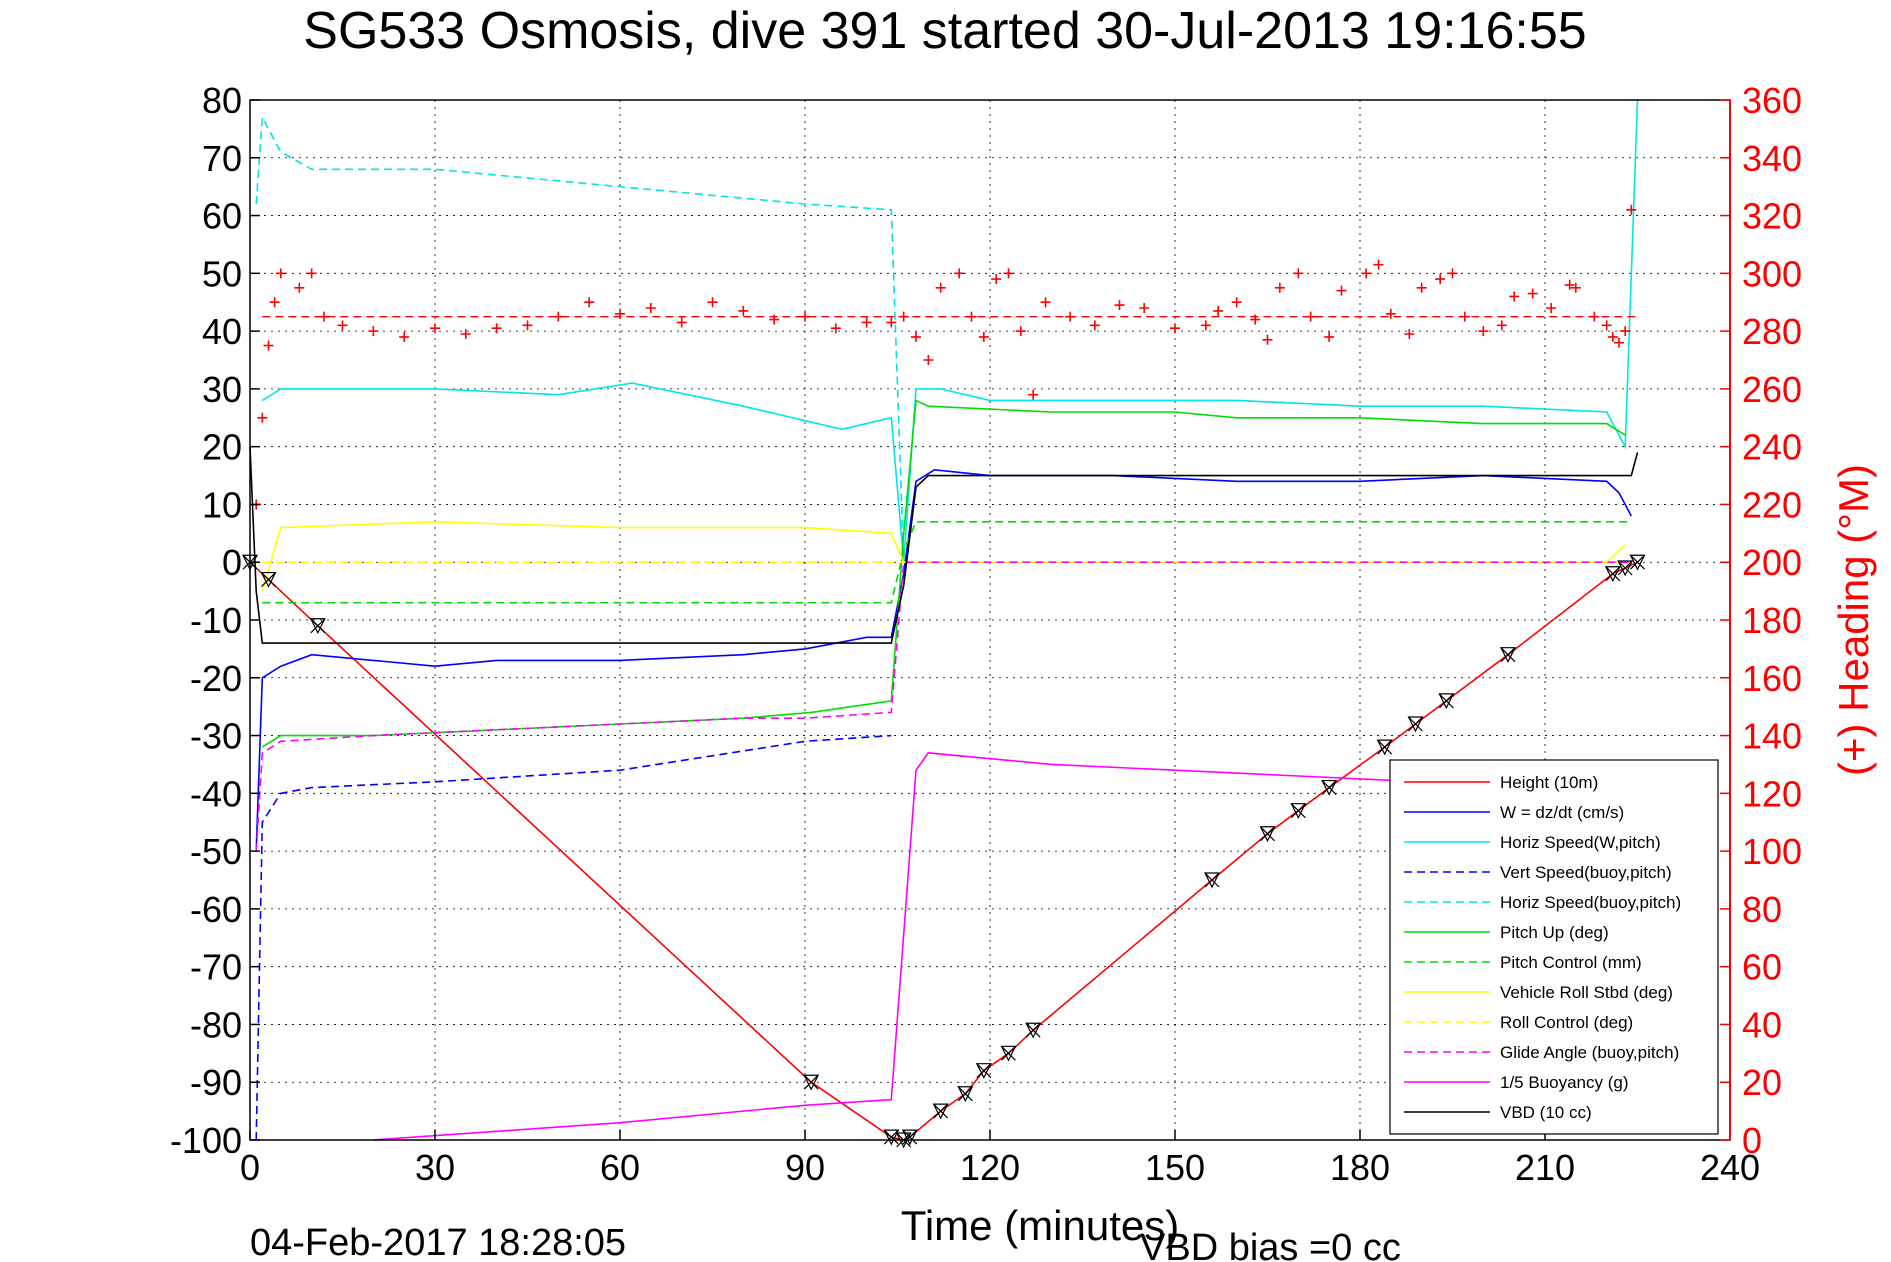 The width and height of the screenshot is (1891, 1262). What do you see at coordinates (805, 1167) in the screenshot?
I see `x-tick-label: 90` at bounding box center [805, 1167].